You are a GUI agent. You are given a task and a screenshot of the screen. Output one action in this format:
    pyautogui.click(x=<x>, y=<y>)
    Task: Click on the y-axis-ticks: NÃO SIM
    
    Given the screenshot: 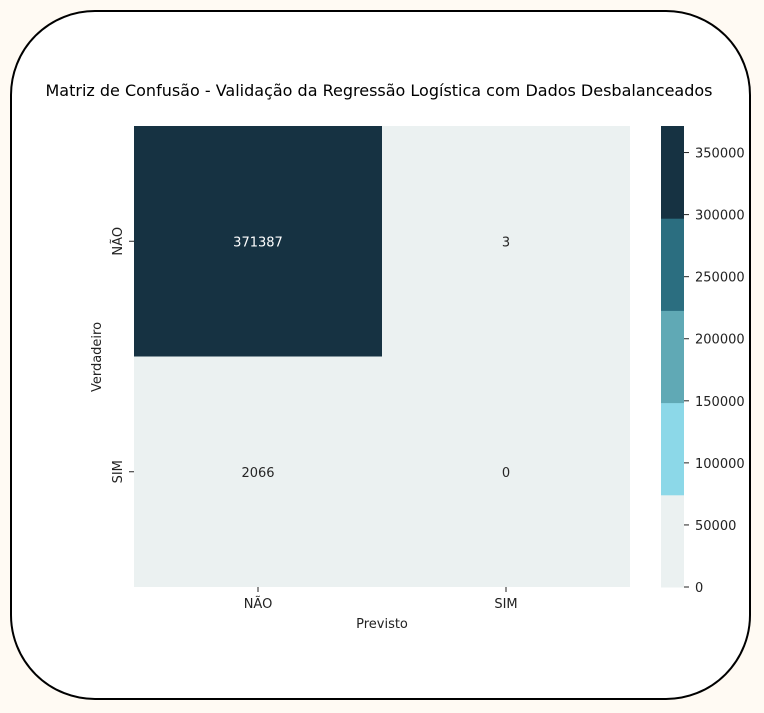 What is the action you would take?
    pyautogui.click(x=122, y=355)
    